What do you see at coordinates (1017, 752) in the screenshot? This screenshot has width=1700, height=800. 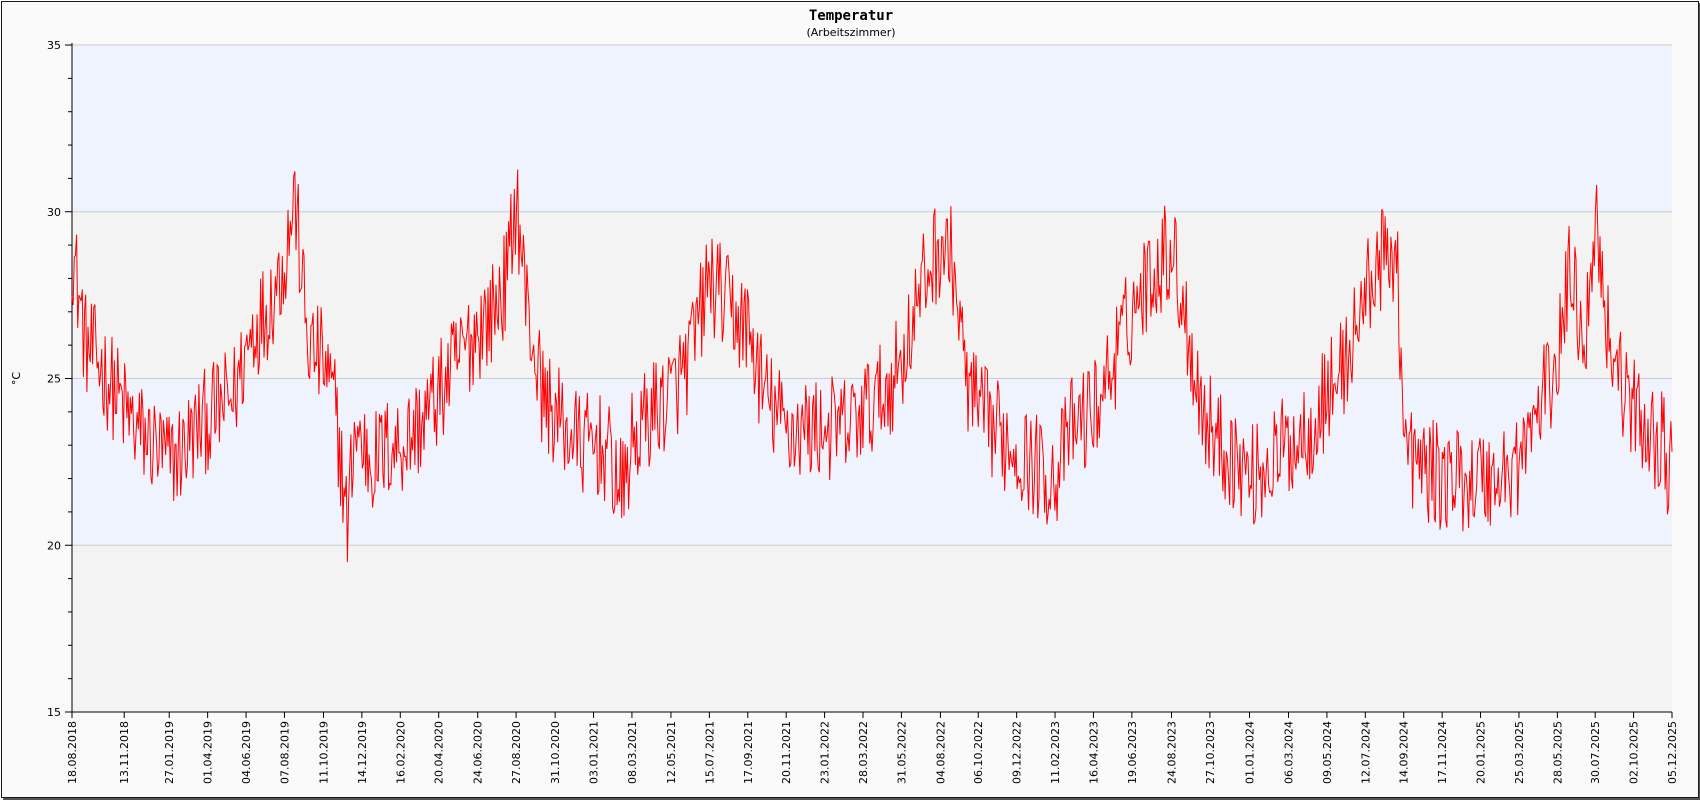 I see `x-tick-label: 09.12.2022` at bounding box center [1017, 752].